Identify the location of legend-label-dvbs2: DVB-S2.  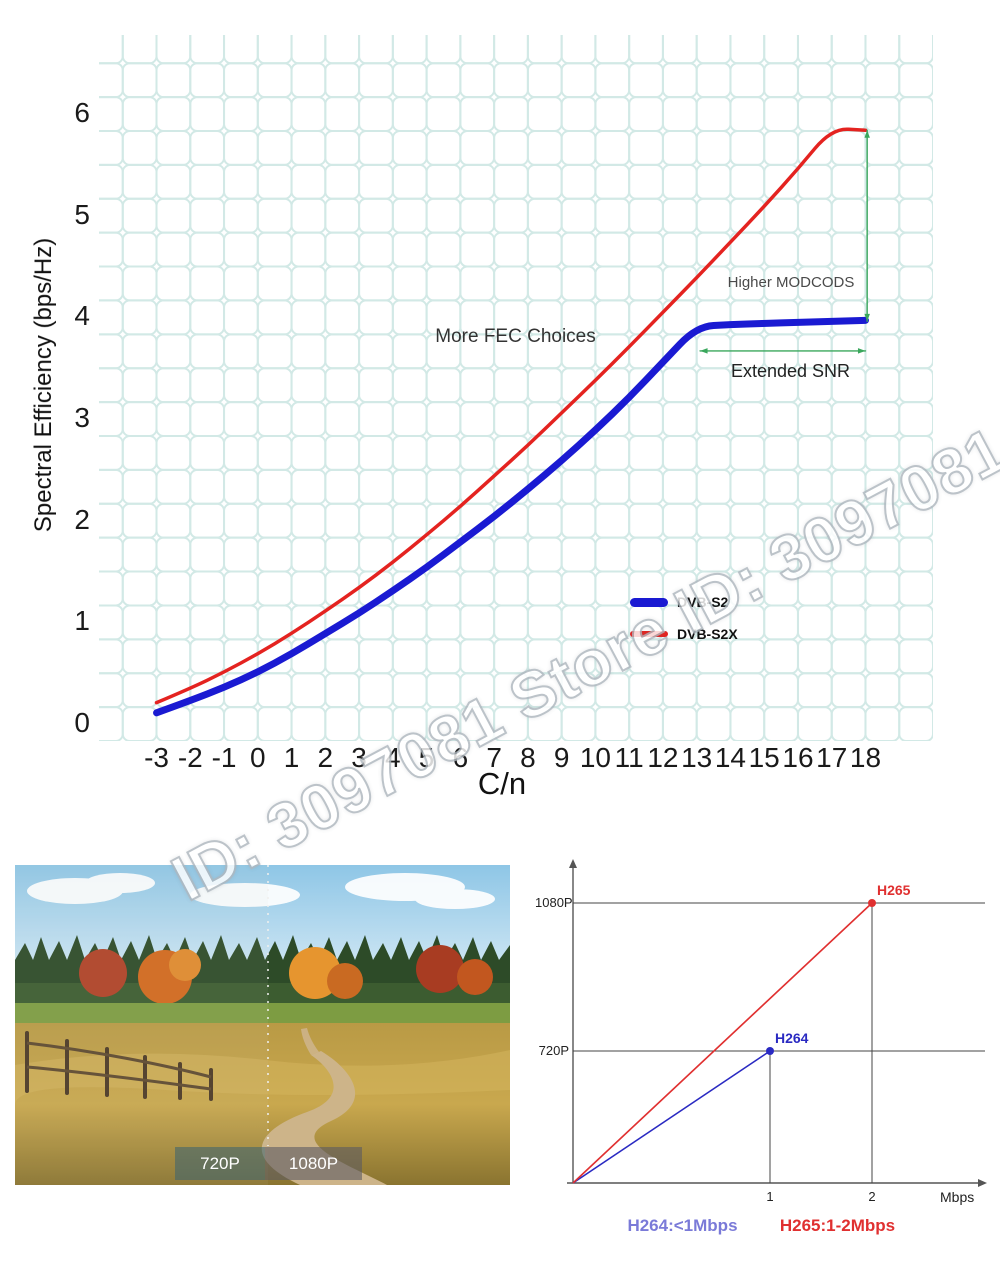
(703, 602).